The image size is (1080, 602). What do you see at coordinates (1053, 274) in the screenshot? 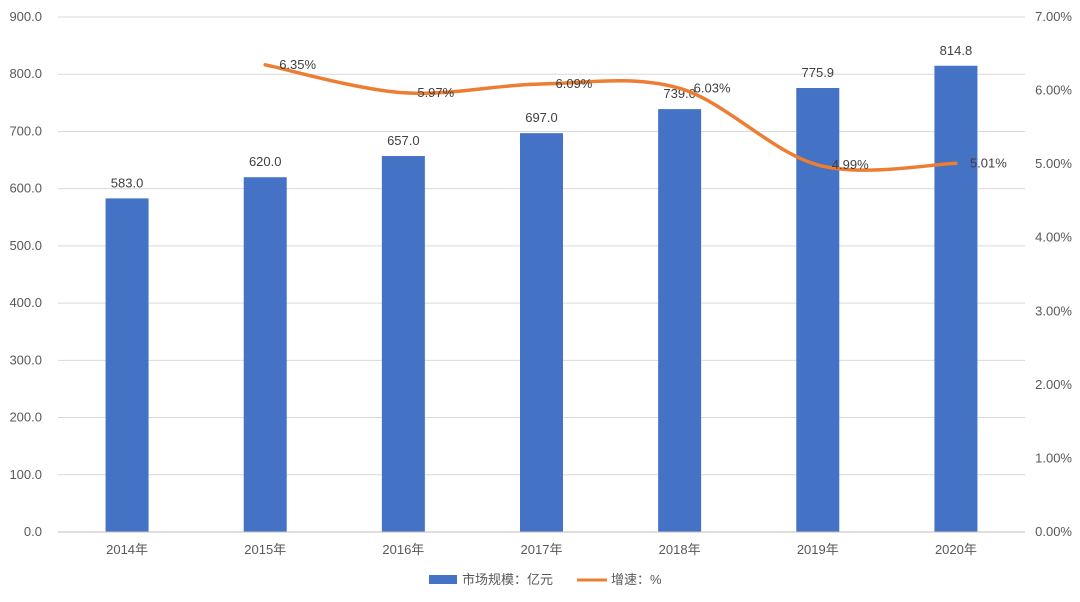
I see `right-axis: 0.00% 1.00% 2.00% 3.00% 4.00% 5.00% 6.00% 7.00%` at bounding box center [1053, 274].